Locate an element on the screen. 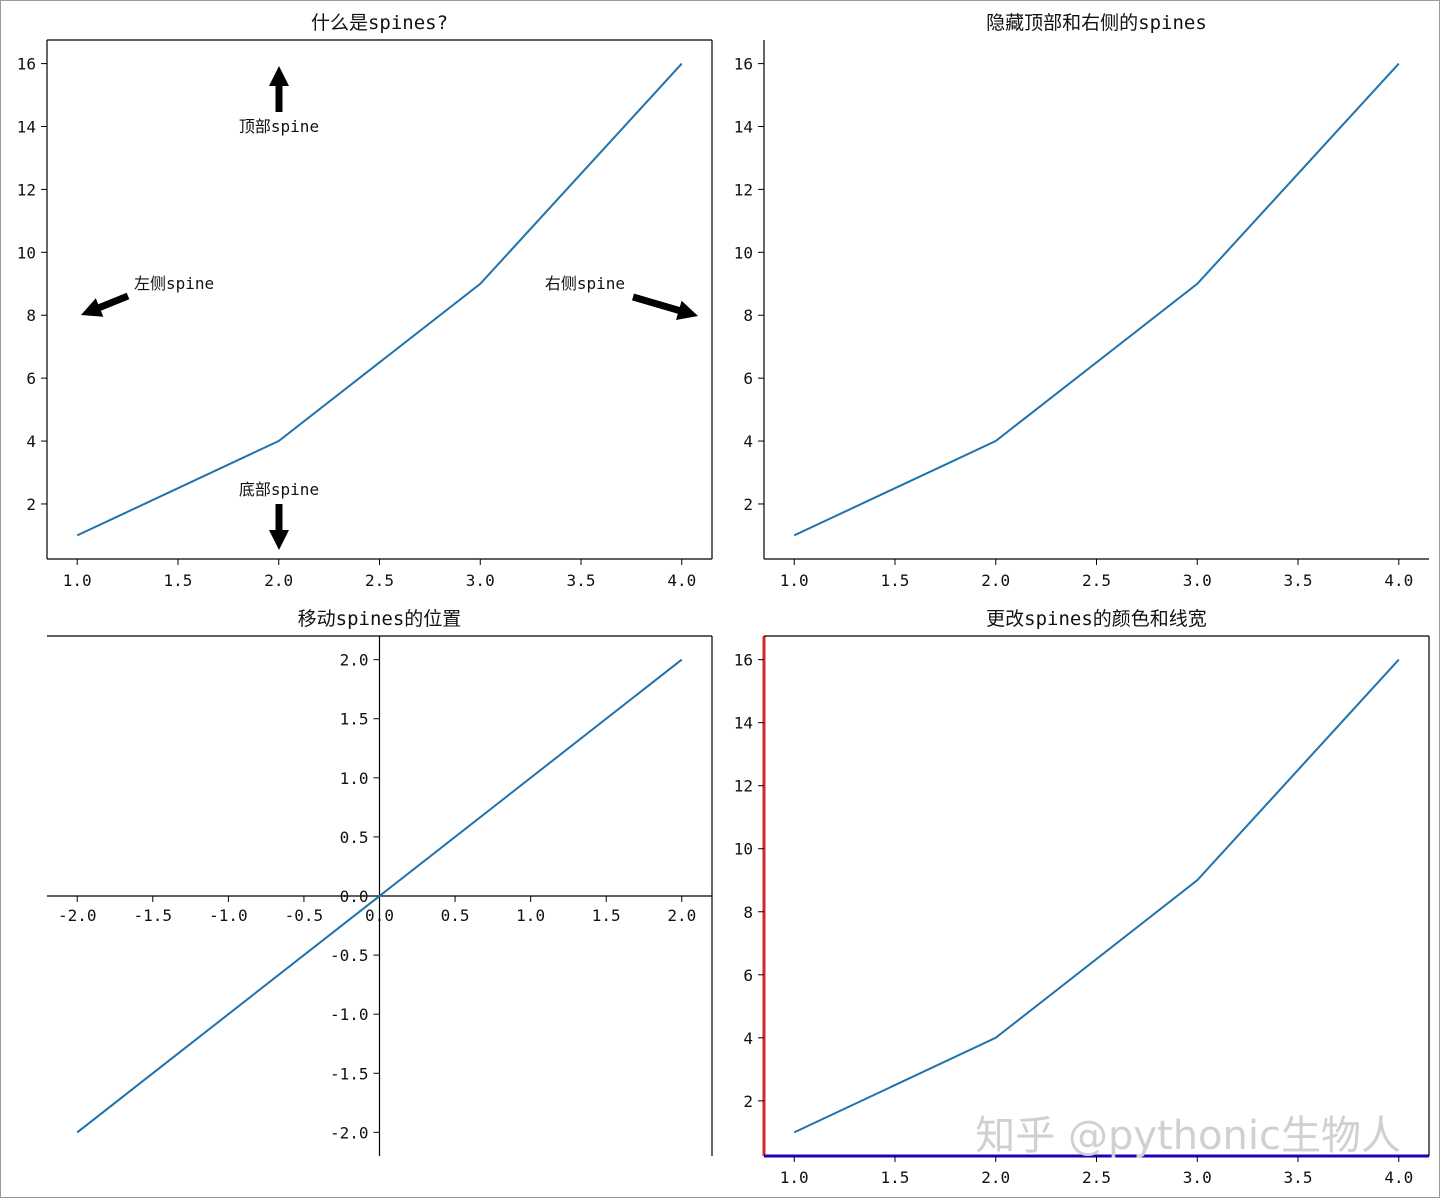 This screenshot has width=1440, height=1198. x-tick-label: 0.0 is located at coordinates (379, 915).